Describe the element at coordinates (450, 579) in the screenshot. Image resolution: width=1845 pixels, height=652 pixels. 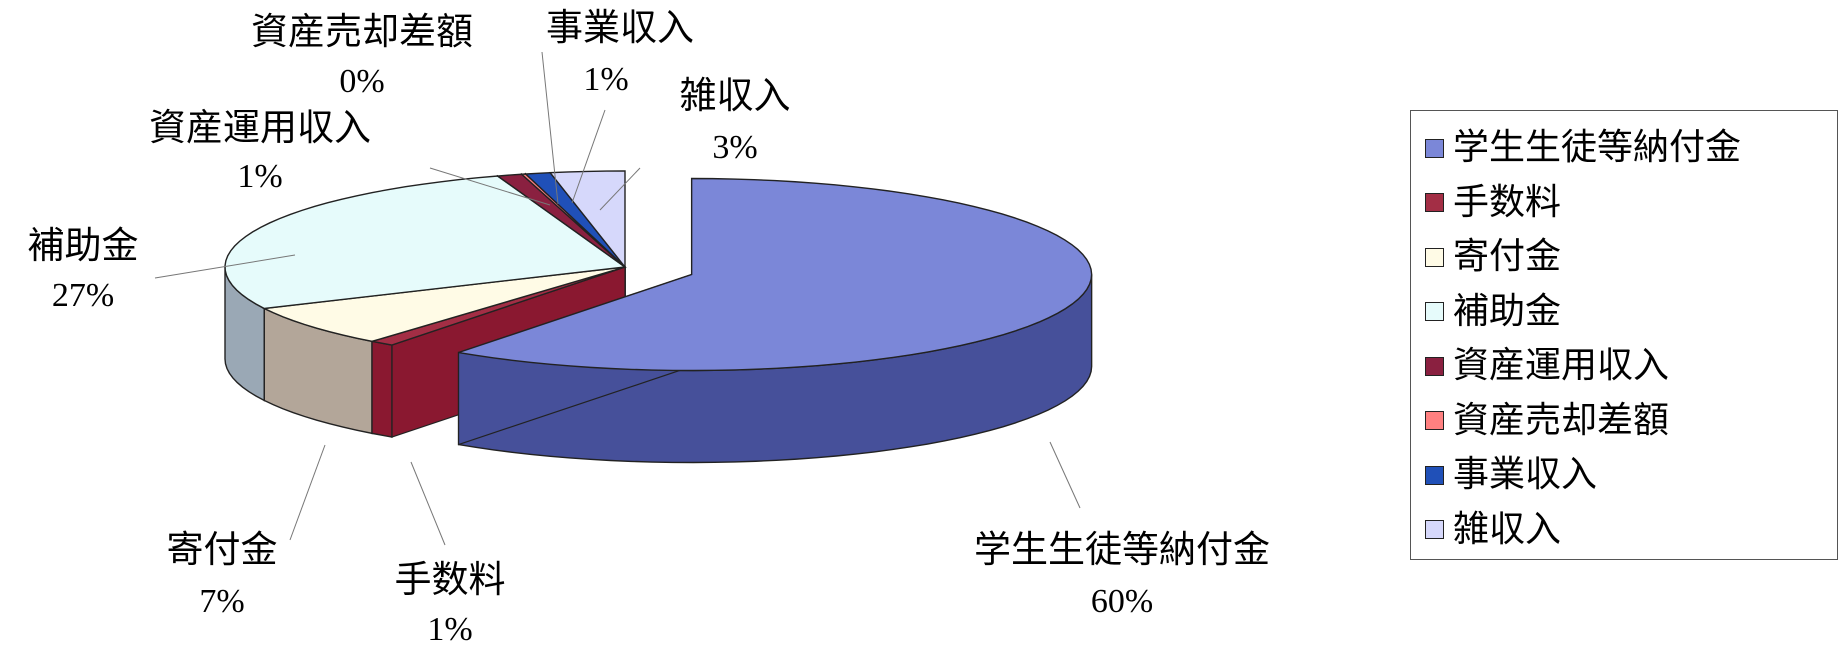
I see `slice-name-label: 手数料` at that location.